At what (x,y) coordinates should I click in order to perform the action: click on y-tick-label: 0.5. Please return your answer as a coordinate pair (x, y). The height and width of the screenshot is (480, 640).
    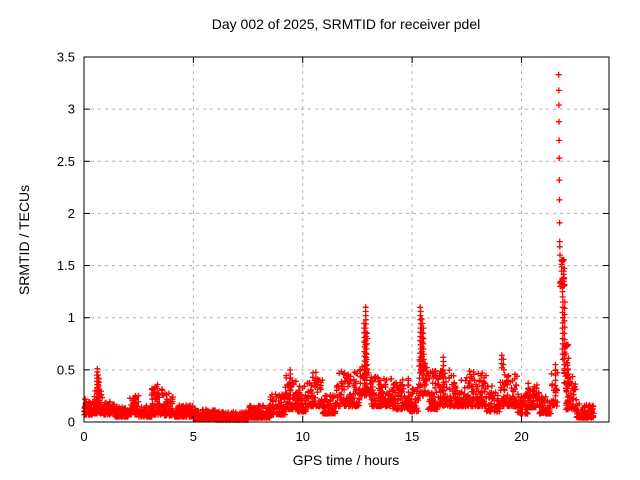
    Looking at the image, I should click on (66, 369).